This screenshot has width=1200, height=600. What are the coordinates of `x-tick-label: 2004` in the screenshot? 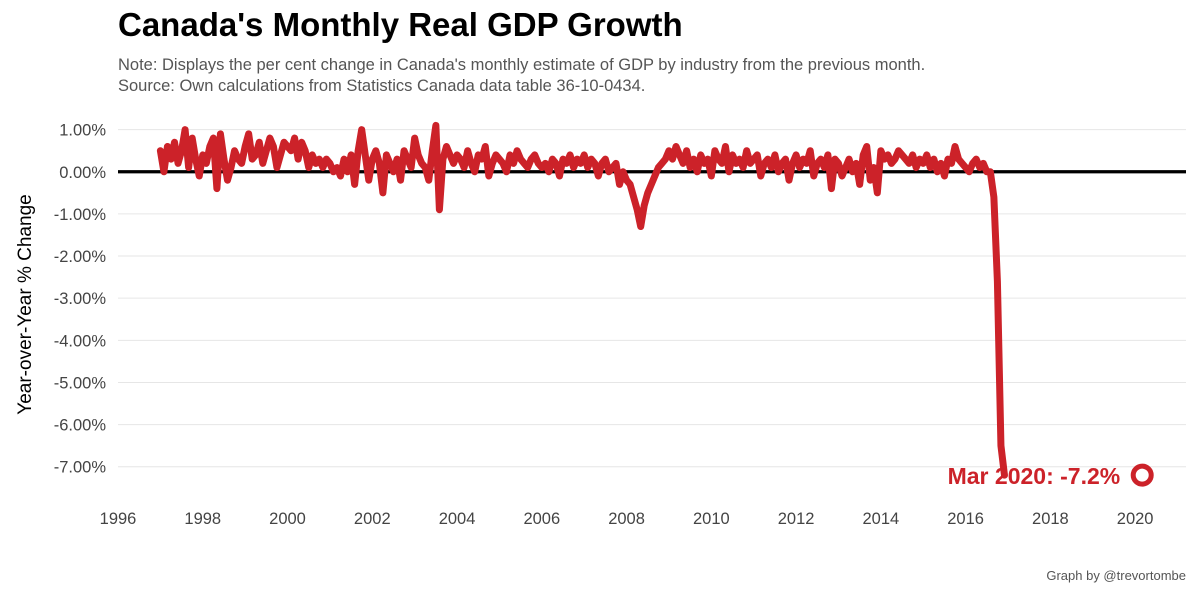 It's located at (457, 519).